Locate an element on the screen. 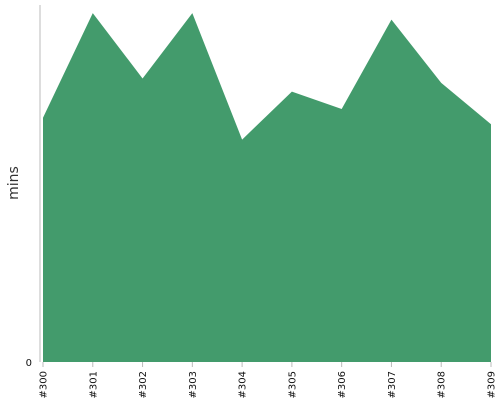 This screenshot has width=500, height=400. x-tick-label: #306 is located at coordinates (342, 384).